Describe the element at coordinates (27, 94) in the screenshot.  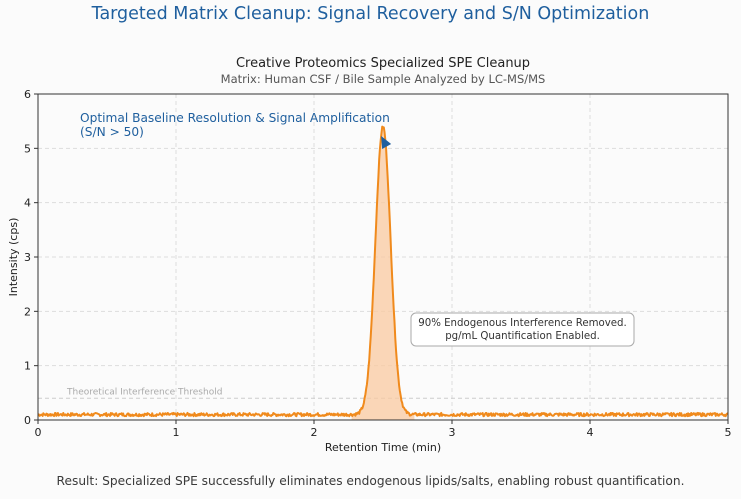
I see `y-tick-label: 6` at that location.